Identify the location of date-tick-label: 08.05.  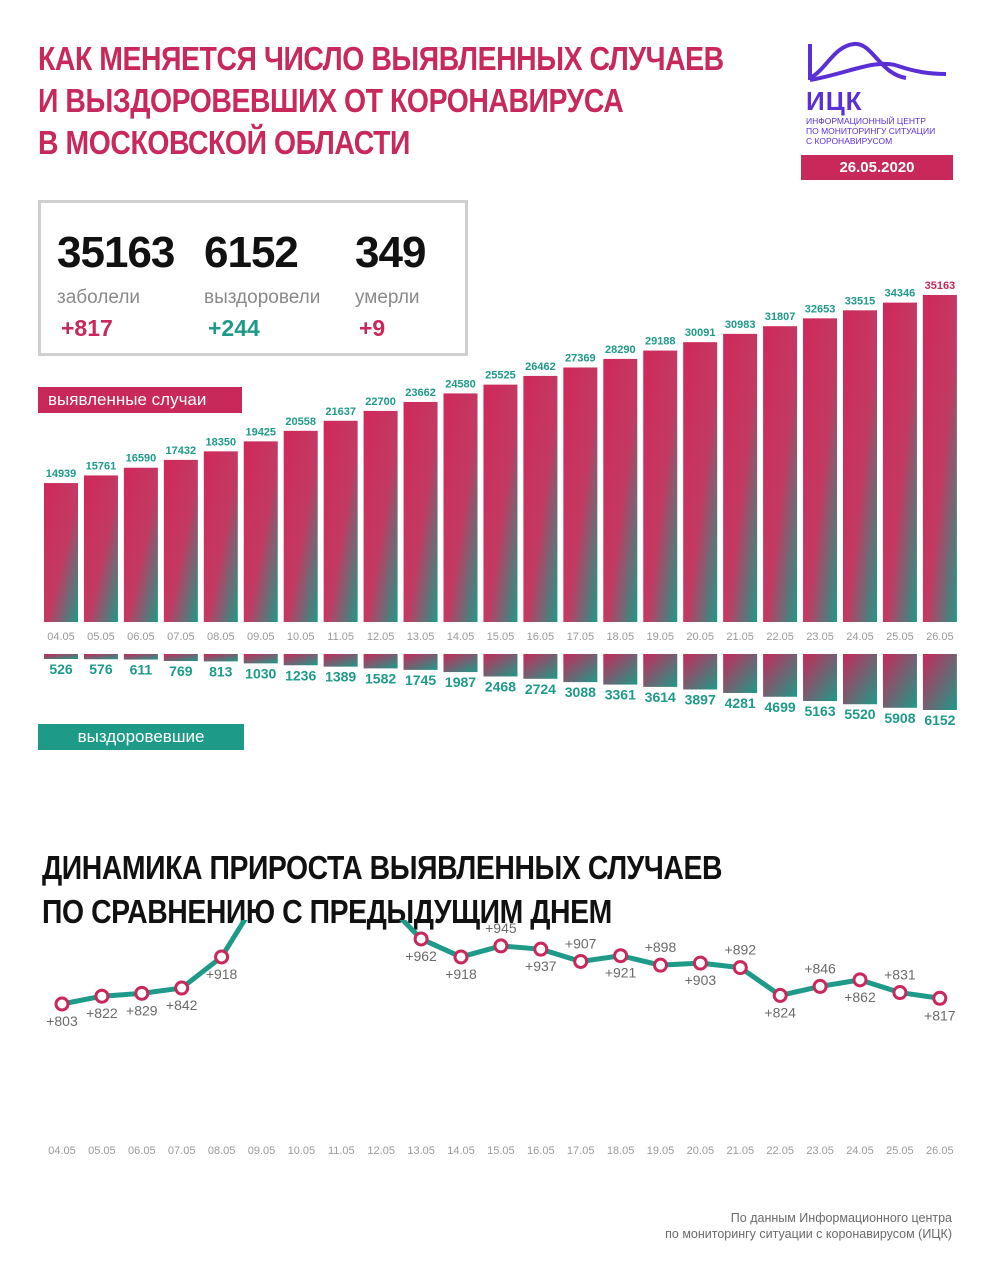
(222, 1151).